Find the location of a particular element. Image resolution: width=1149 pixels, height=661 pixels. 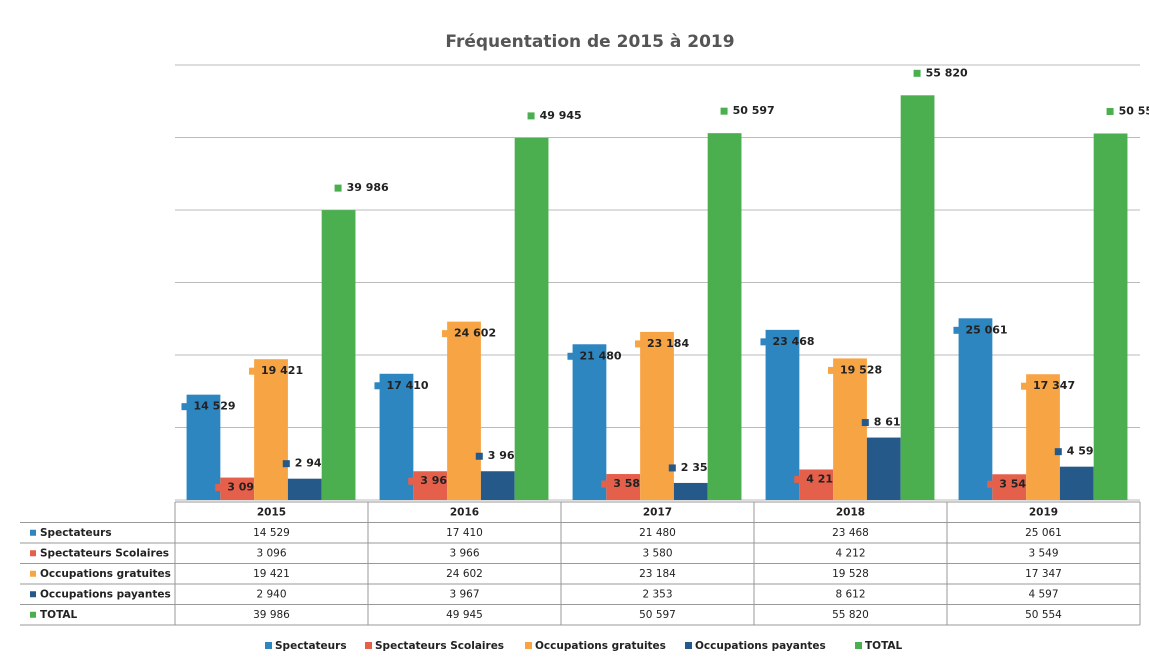

x-tick-label: 2015 is located at coordinates (271, 512).